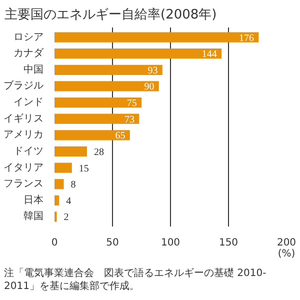 The width and height of the screenshot is (300, 300). What do you see at coordinates (29, 151) in the screenshot?
I see `y-tick-label: ドイツ` at bounding box center [29, 151].